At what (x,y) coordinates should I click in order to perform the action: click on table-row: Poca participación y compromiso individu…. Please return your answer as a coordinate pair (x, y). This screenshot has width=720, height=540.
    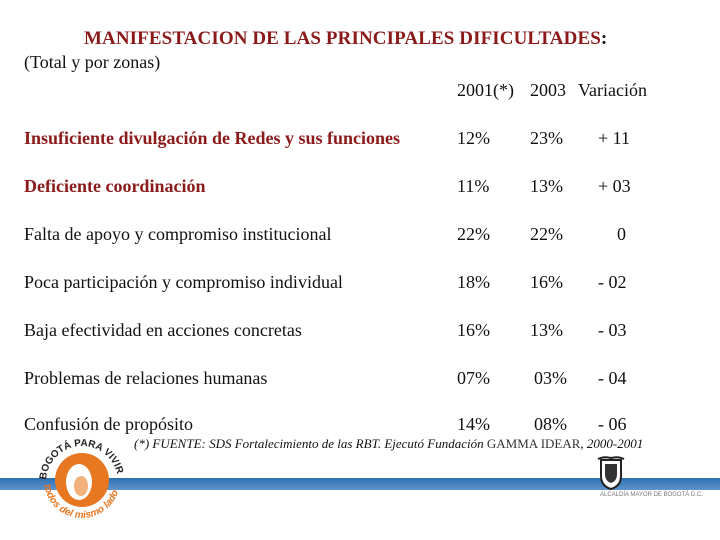
    Looking at the image, I should click on (360, 286).